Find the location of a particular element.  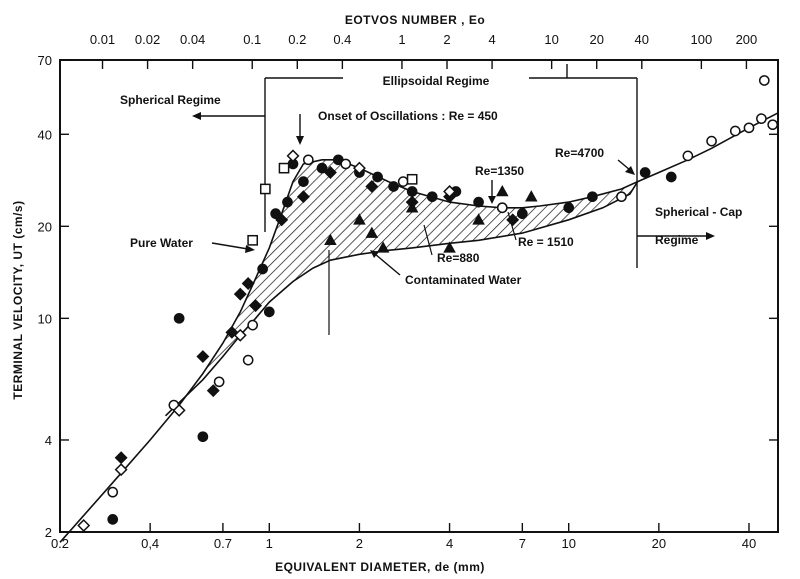

re1510-line is located at coordinates (512, 226).